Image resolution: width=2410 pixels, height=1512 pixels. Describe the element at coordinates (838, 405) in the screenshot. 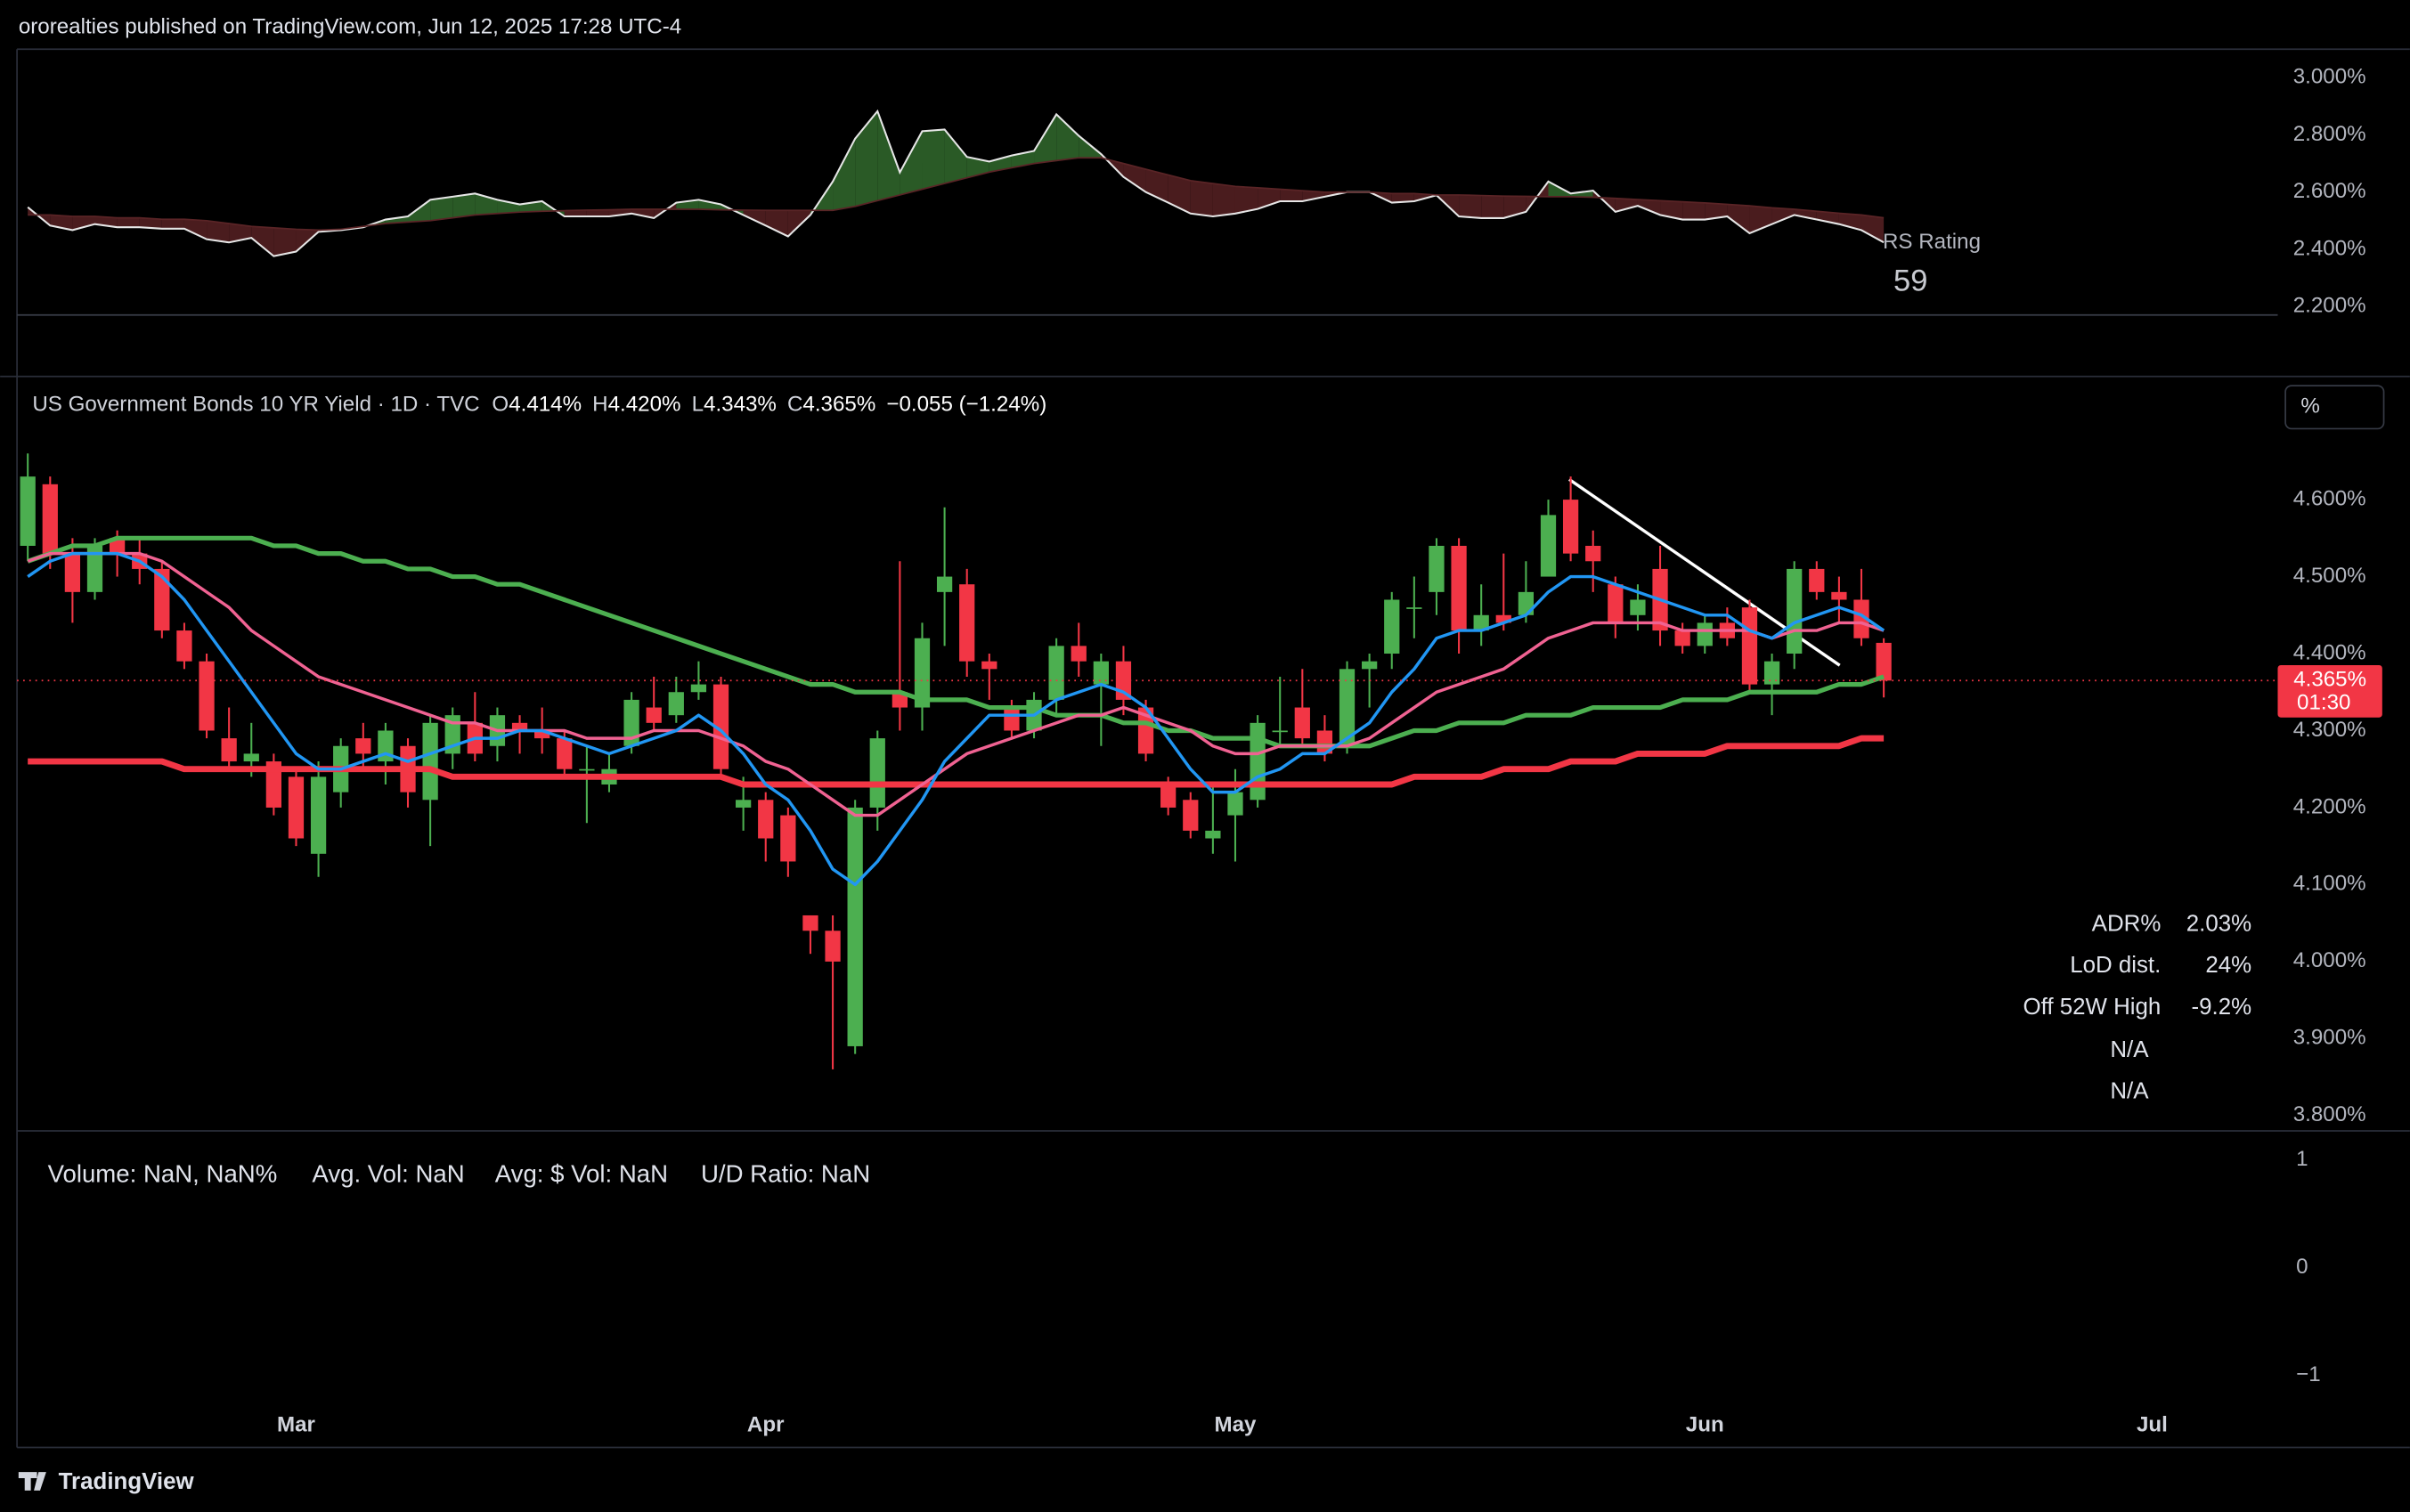

I see `legend-value: 4.365%` at that location.